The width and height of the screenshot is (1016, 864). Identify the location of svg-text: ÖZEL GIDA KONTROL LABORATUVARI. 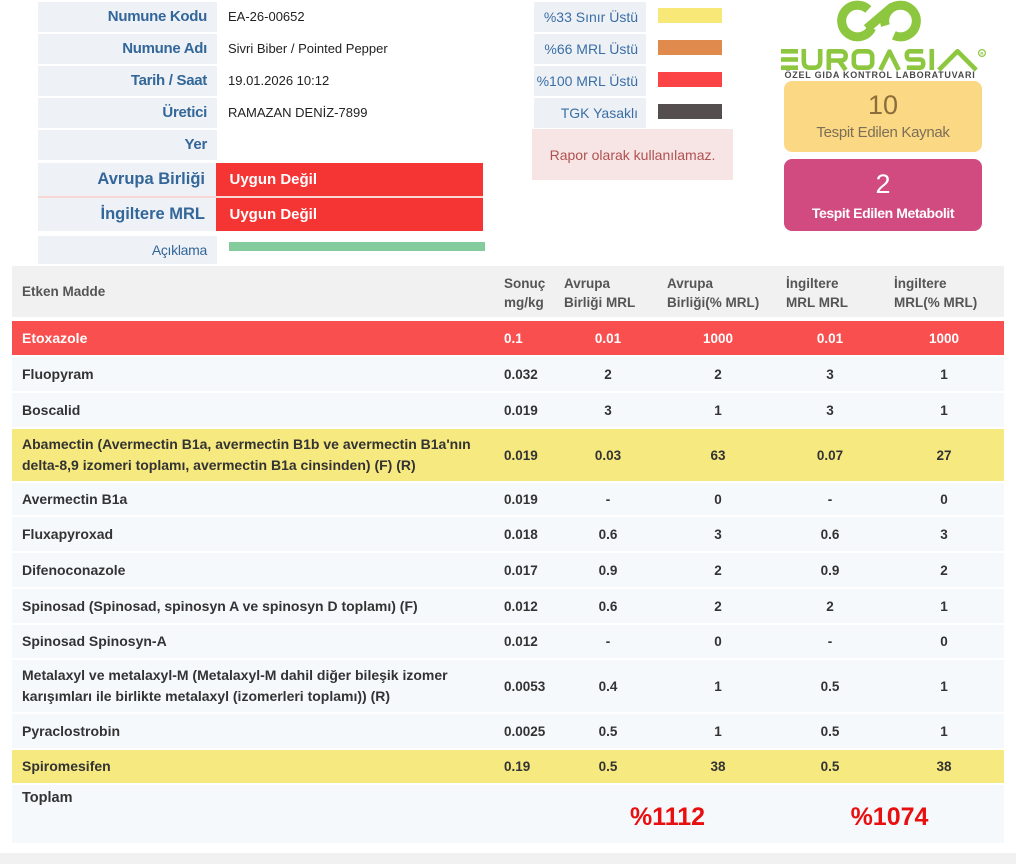
(880, 75).